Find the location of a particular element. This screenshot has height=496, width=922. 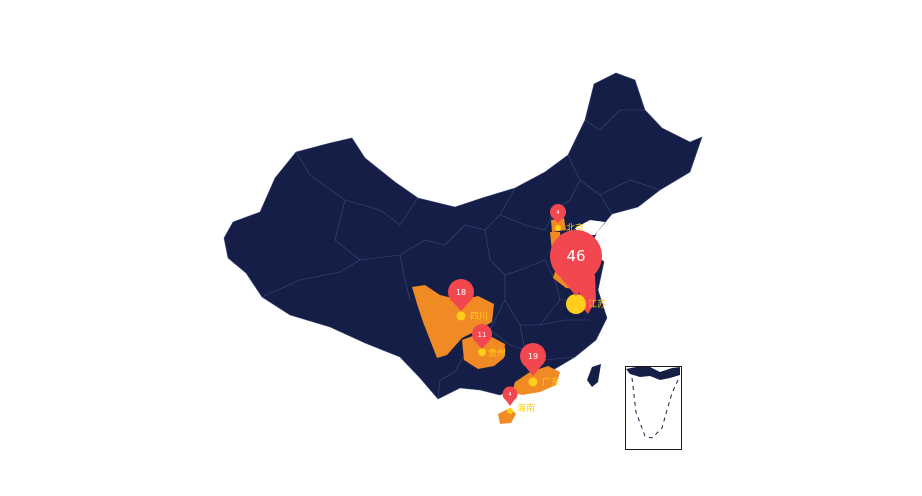

inset-frame is located at coordinates (653, 408).